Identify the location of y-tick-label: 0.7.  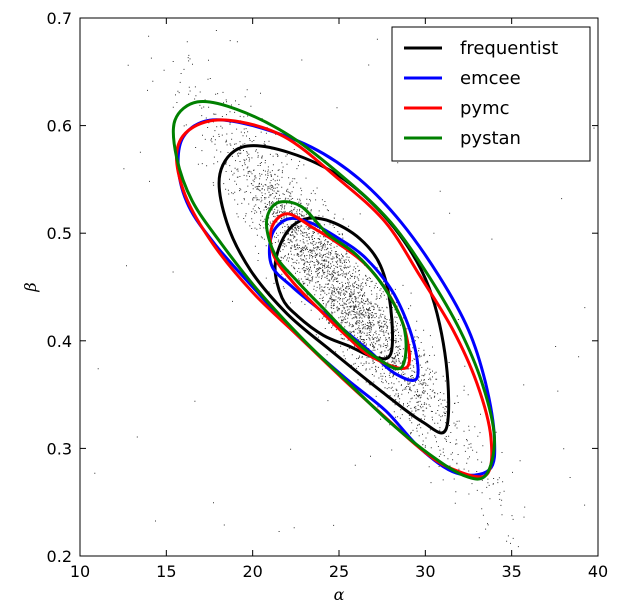
(59, 18).